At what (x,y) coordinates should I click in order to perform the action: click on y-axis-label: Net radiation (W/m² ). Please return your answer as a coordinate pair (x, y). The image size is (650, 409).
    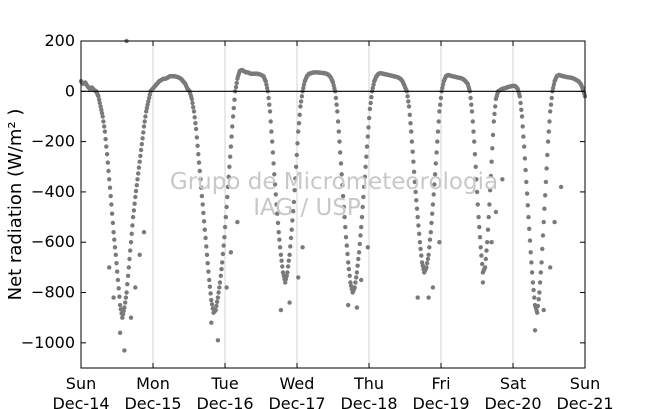
    Looking at the image, I should click on (15, 205).